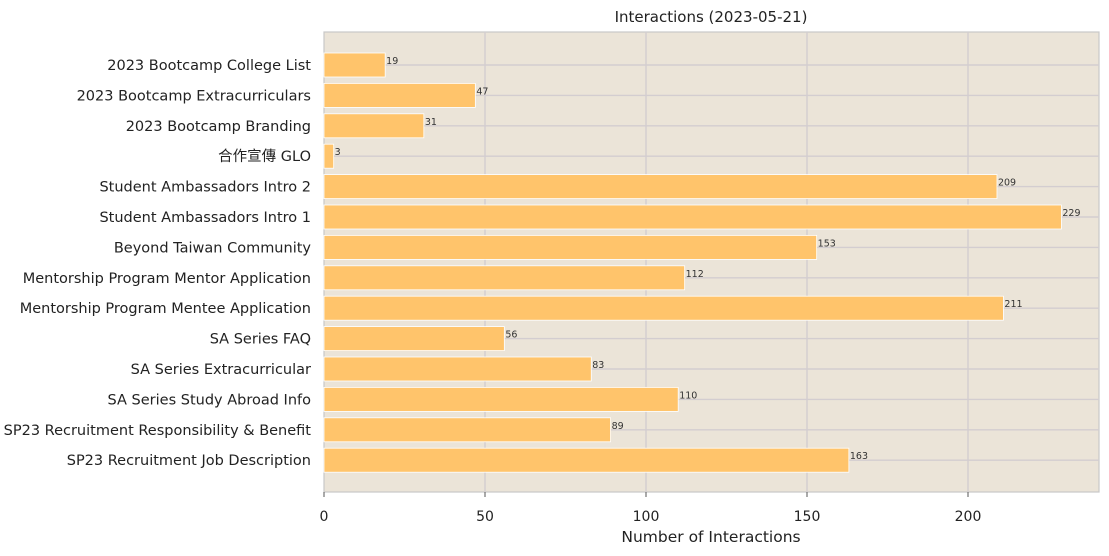 The image size is (1109, 556). I want to click on data-label: 47, so click(482, 91).